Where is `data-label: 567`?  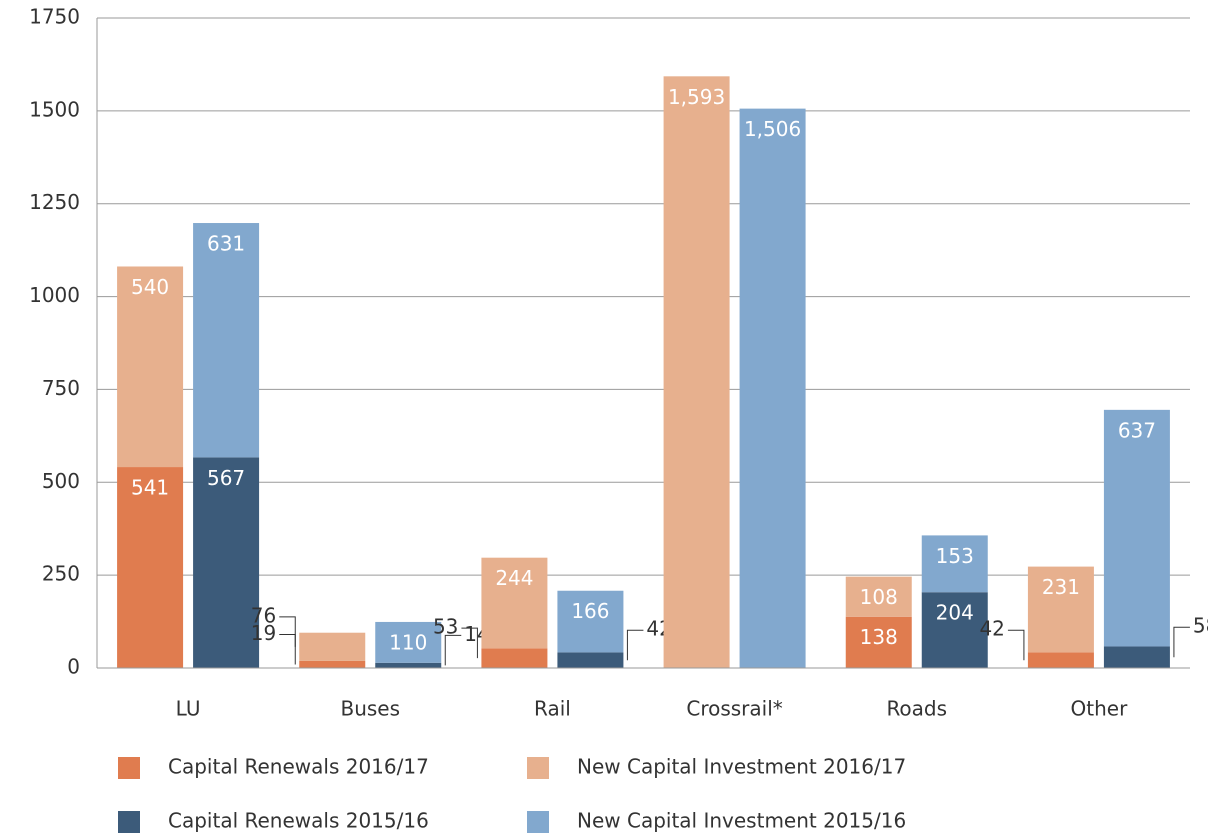
data-label: 567 is located at coordinates (226, 478).